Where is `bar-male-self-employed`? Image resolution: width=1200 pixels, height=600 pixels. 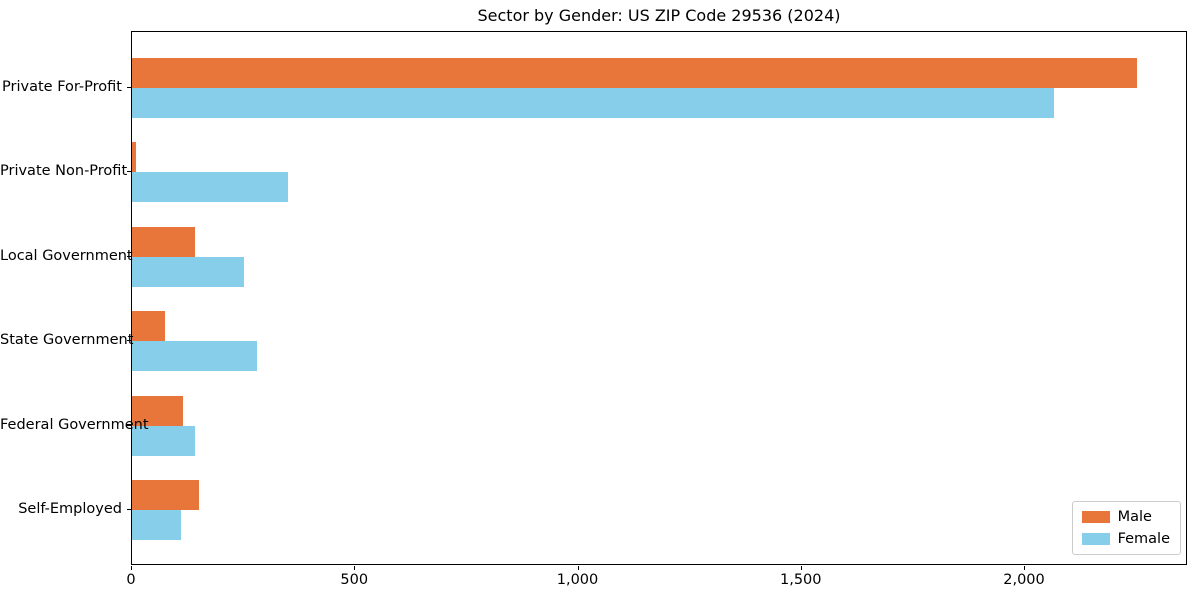 bar-male-self-employed is located at coordinates (165, 495).